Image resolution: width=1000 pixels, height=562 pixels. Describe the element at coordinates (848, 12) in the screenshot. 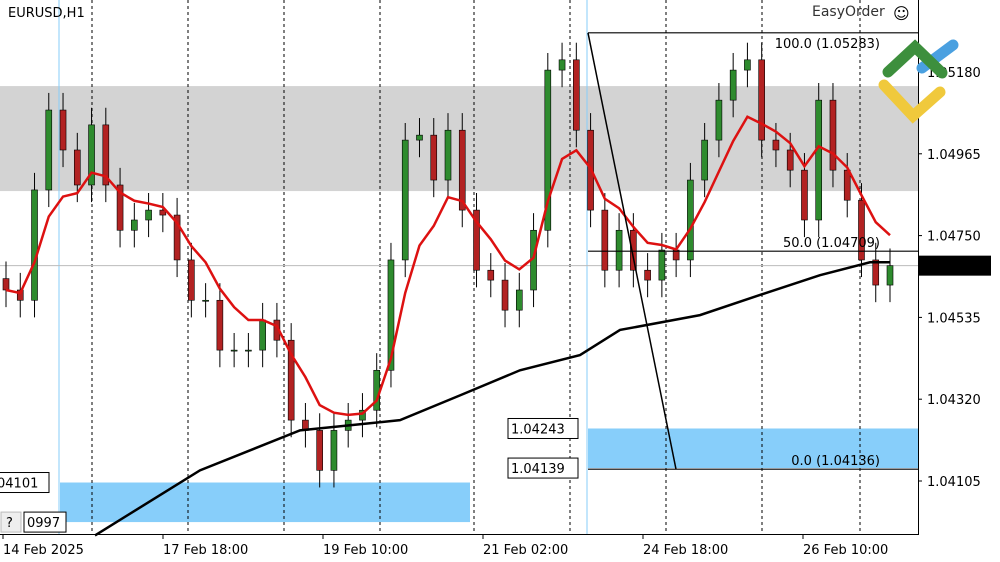

I see `easyorder-label: EasyOrder` at that location.